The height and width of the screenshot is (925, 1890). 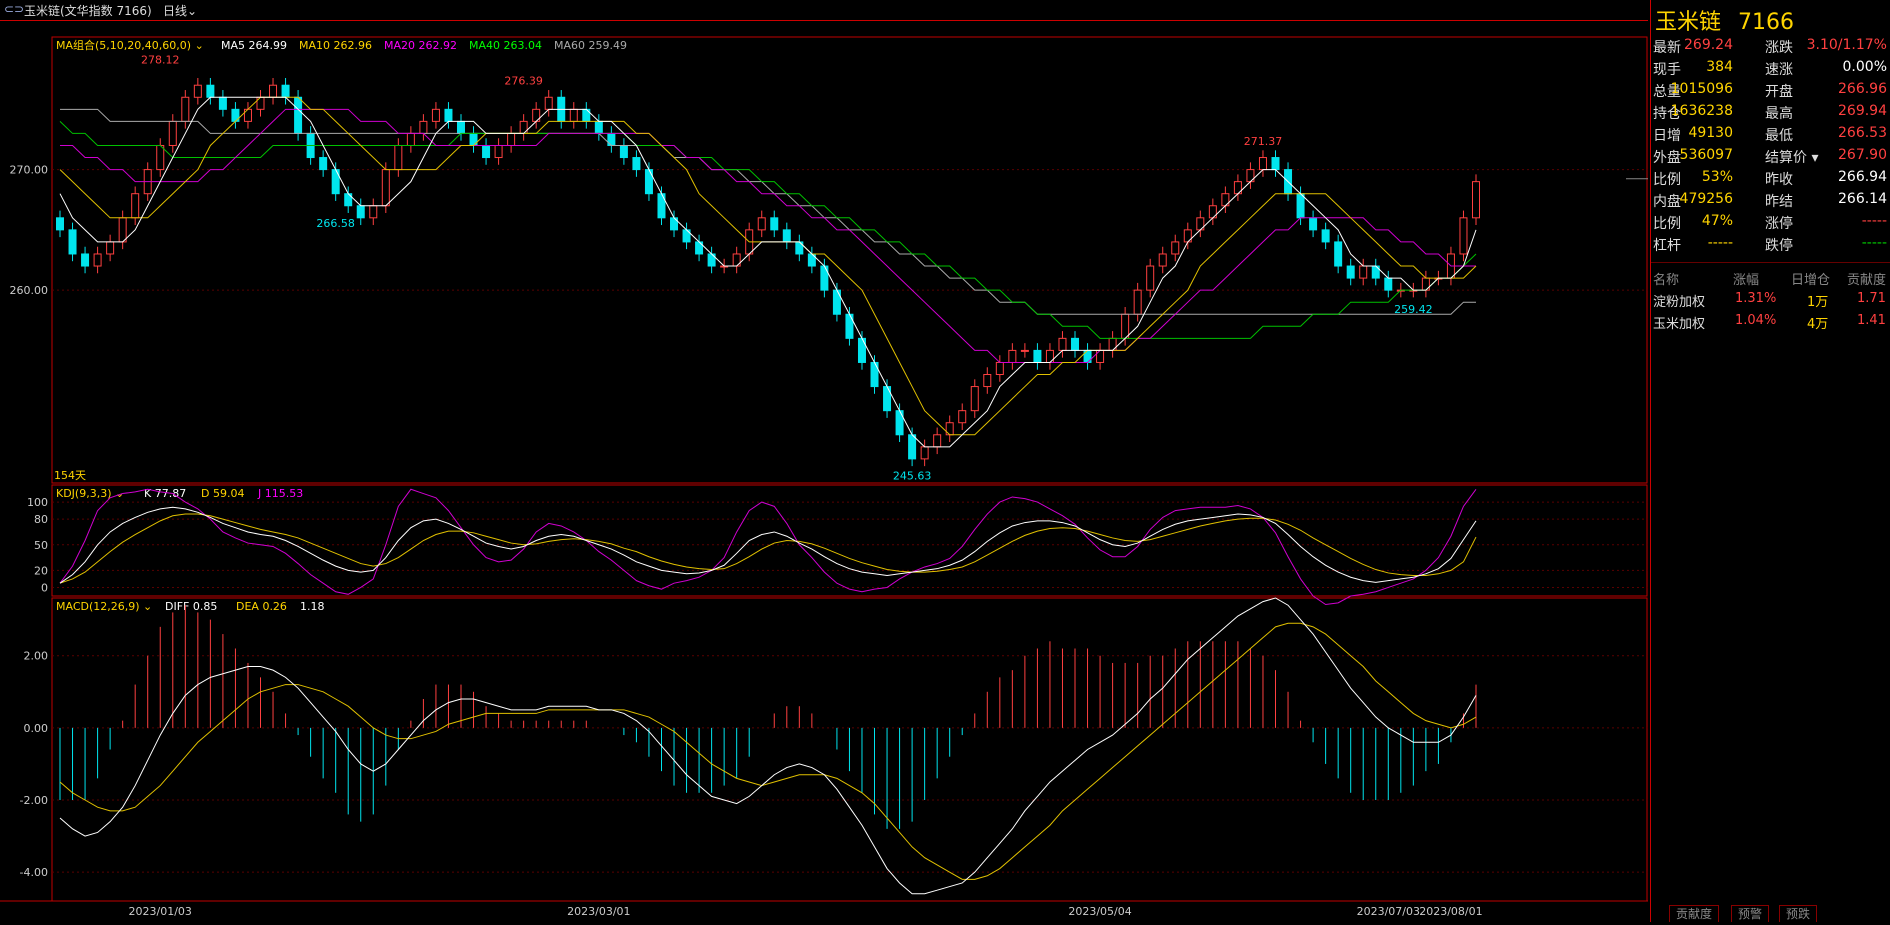 What do you see at coordinates (104, 606) in the screenshot?
I see `macd-legend-name: MACD(12,26,9) ⌄` at bounding box center [104, 606].